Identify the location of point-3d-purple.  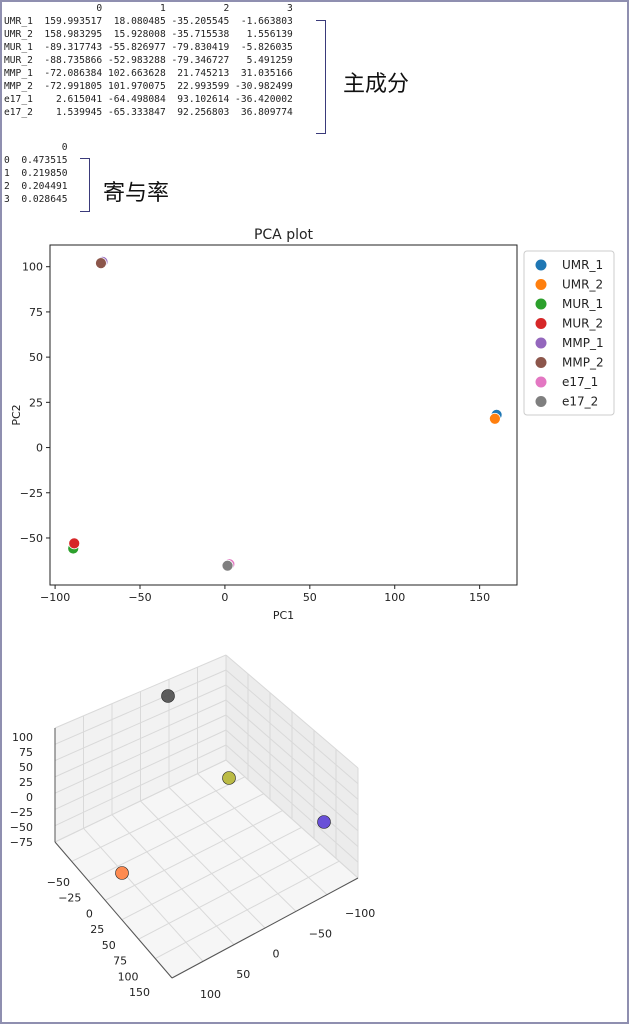
(324, 822).